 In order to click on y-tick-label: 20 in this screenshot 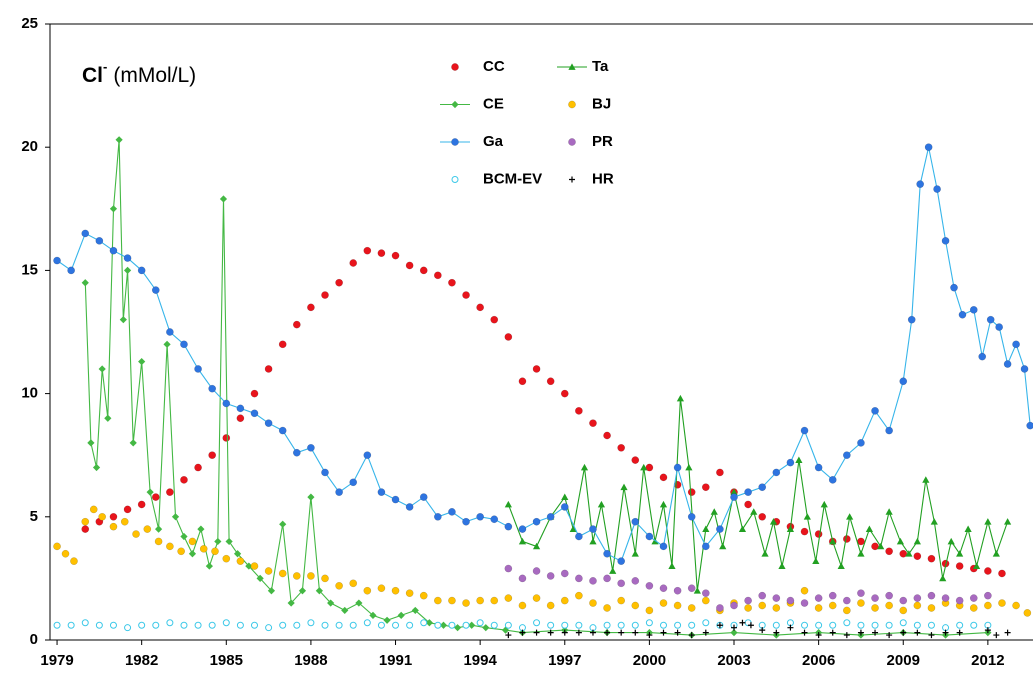, I will do `click(29, 146)`.